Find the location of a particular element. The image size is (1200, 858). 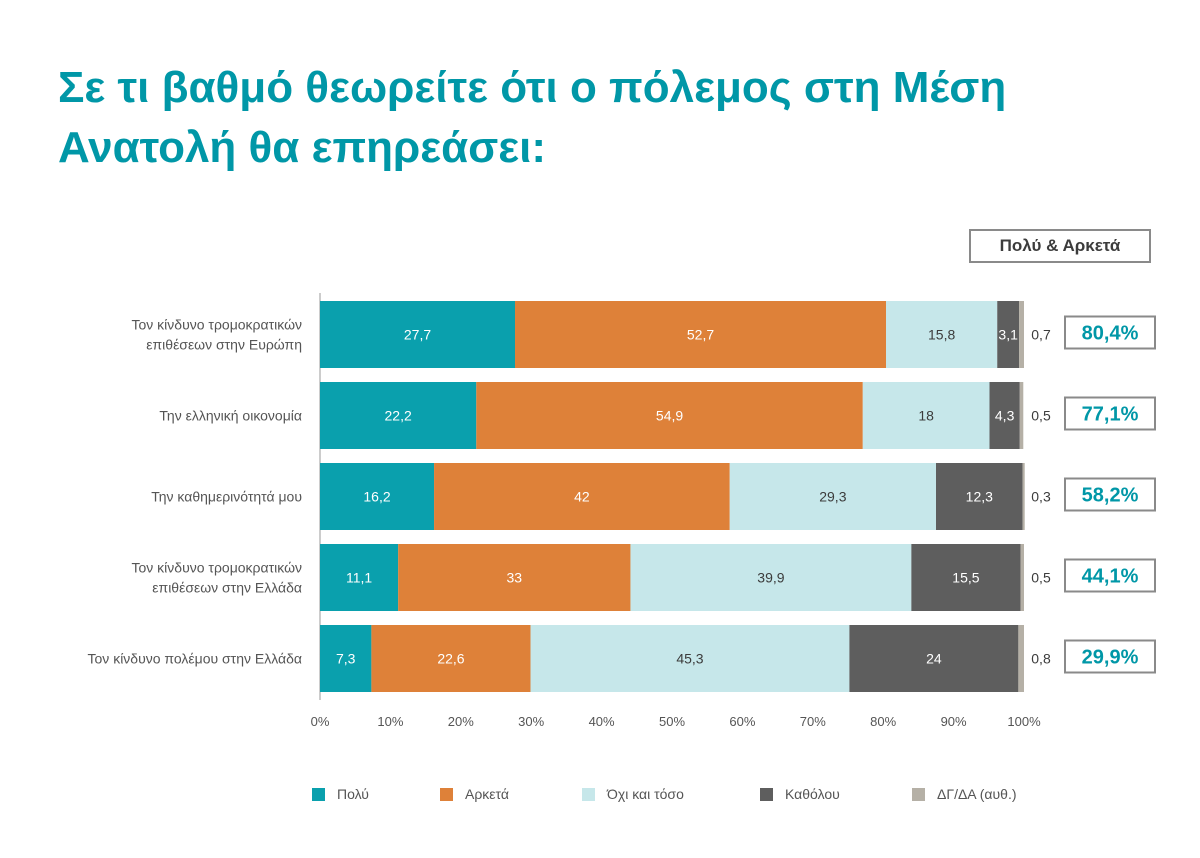

summary-header: Πολύ & Αρκετά is located at coordinates (1060, 246).